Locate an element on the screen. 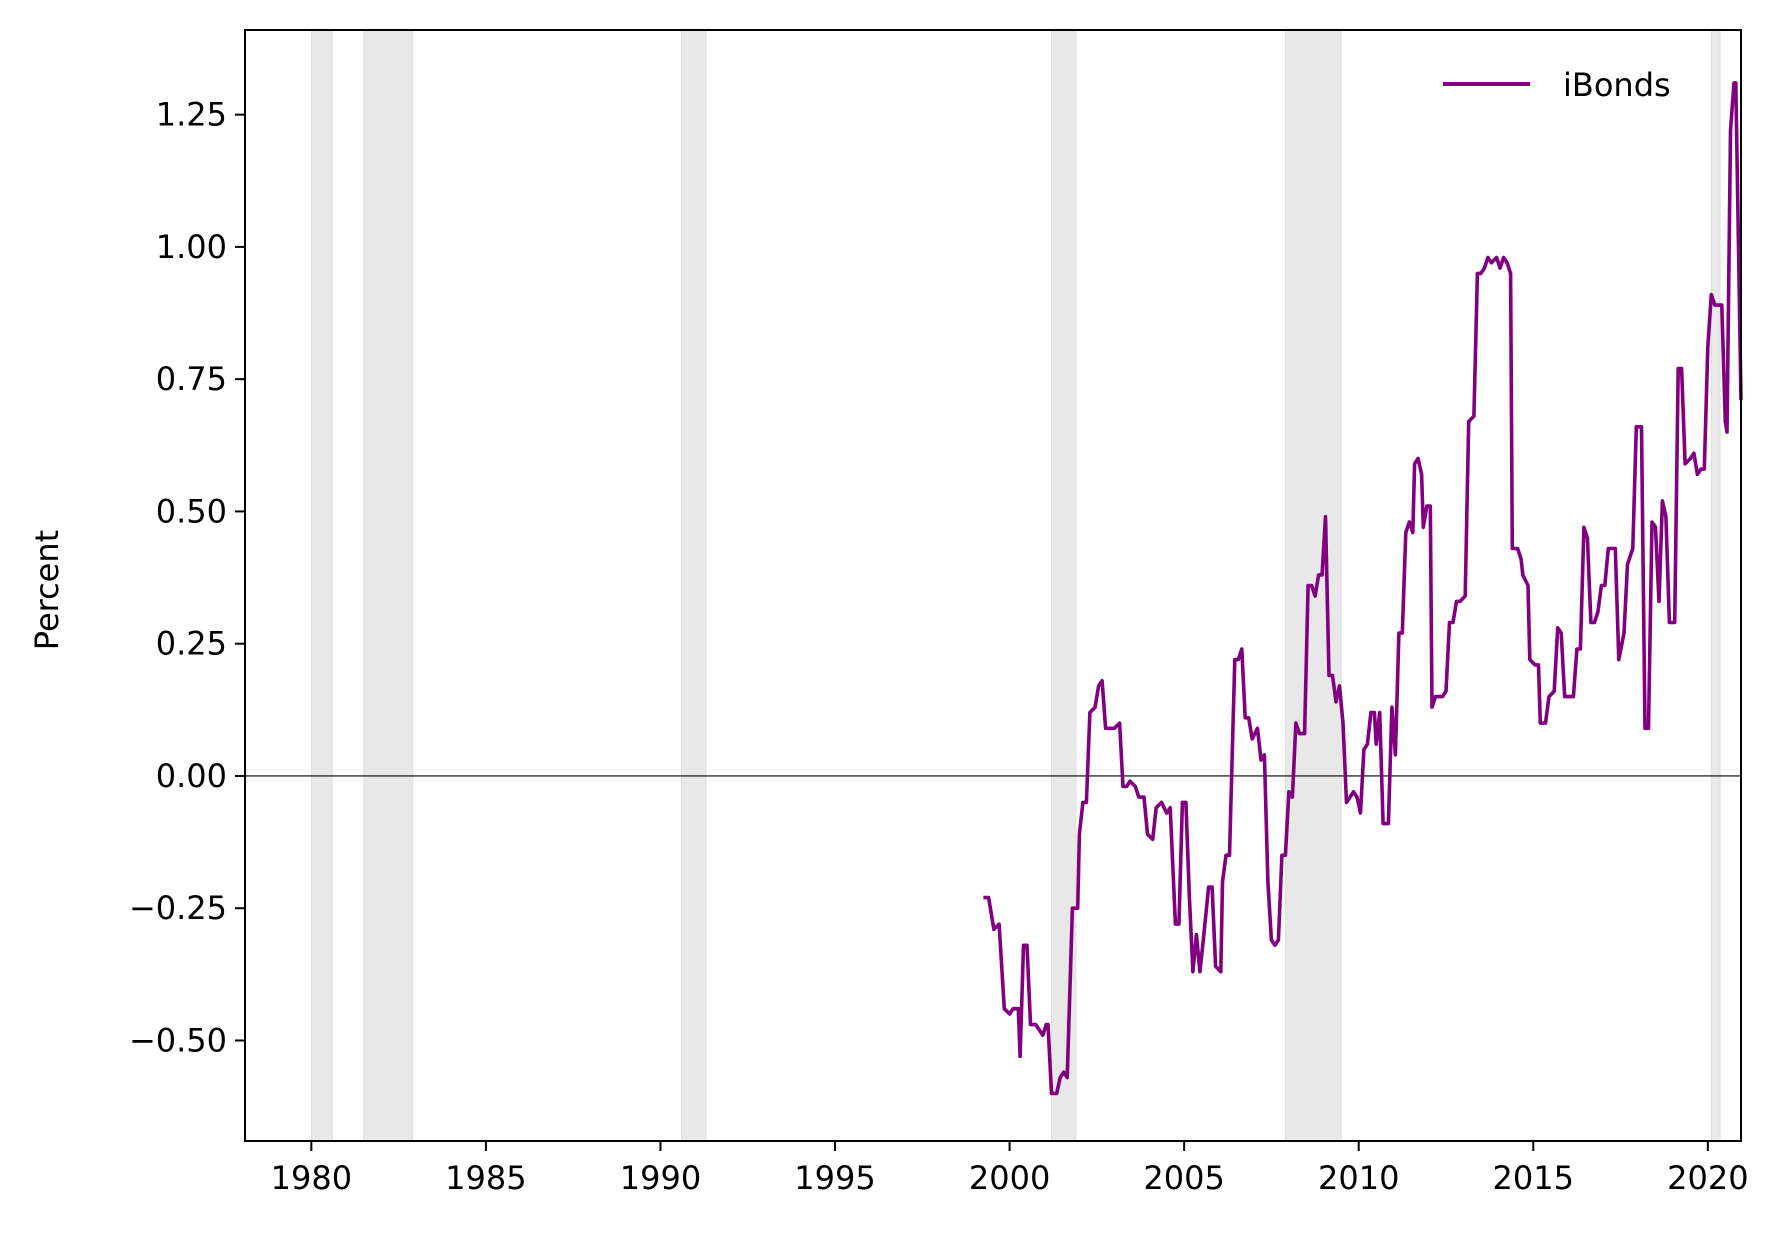 This screenshot has height=1241, width=1779. y-axis-label: Percent is located at coordinates (47, 590).